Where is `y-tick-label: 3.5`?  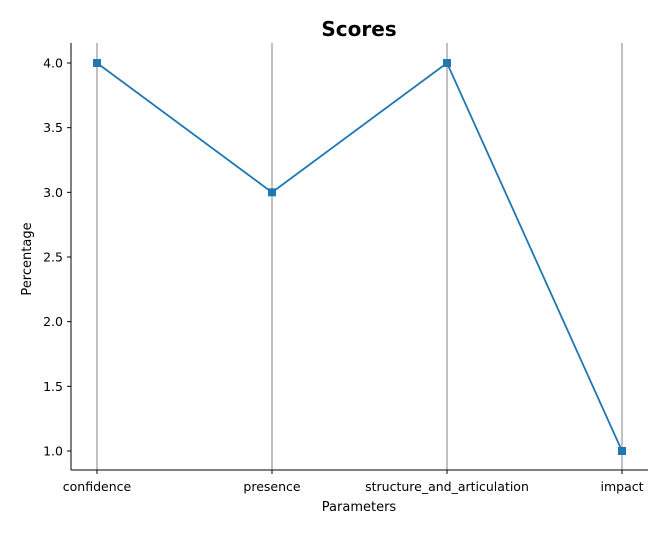 y-tick-label: 3.5 is located at coordinates (53, 127).